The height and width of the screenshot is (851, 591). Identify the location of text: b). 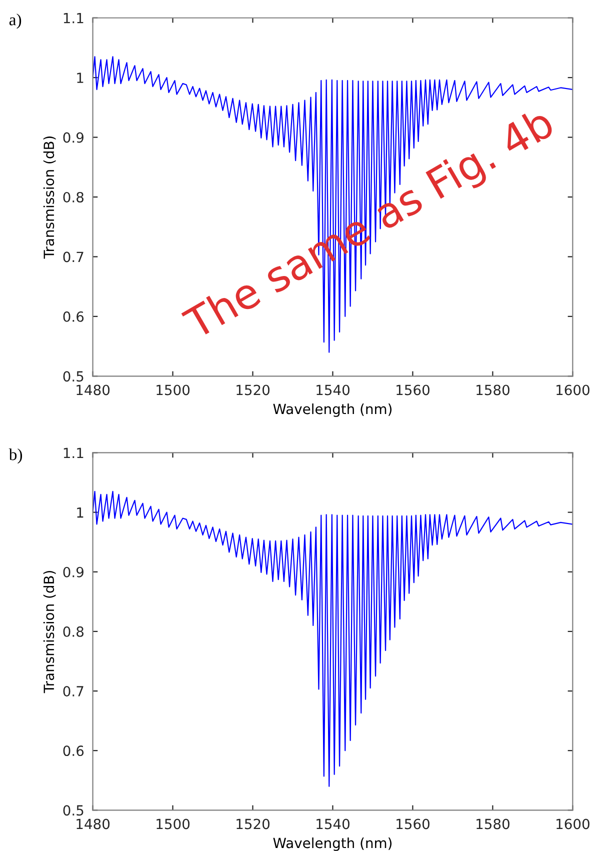
(15, 456).